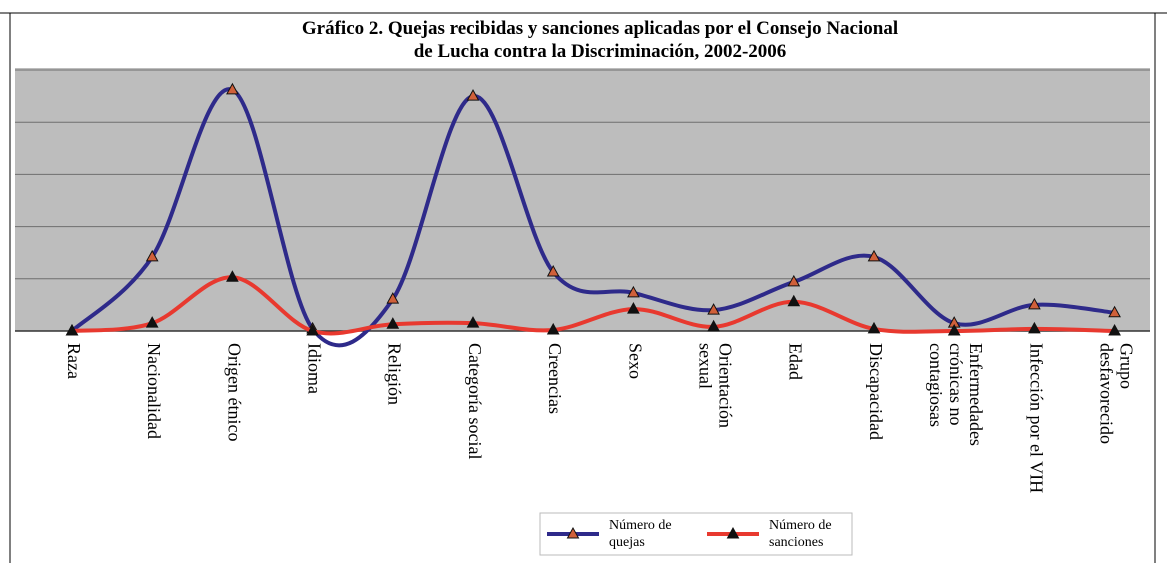 This screenshot has width=1167, height=563. Describe the element at coordinates (956, 384) in the screenshot. I see `text-line: crónicas no` at that location.